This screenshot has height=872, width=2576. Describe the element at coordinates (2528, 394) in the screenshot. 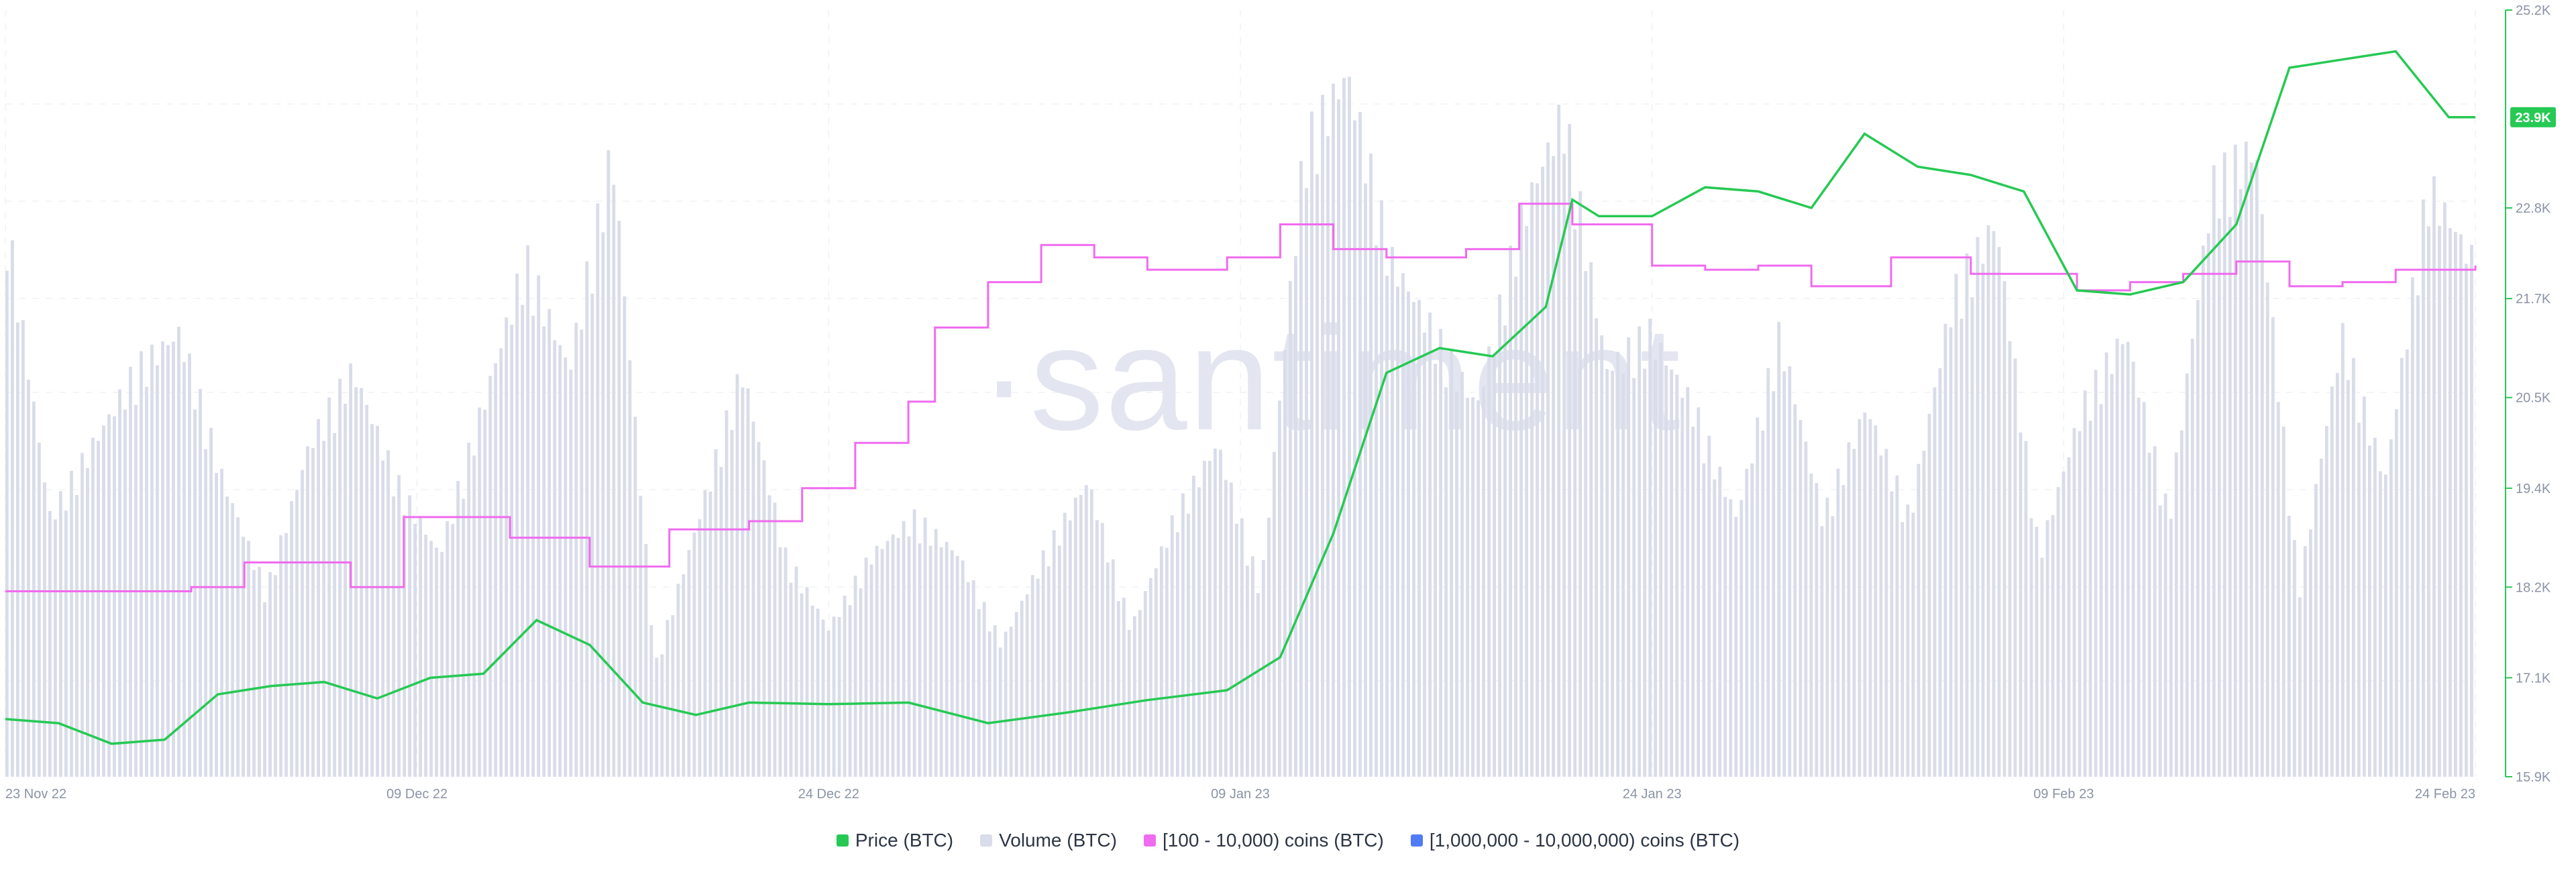

I see `y-axis: 15.9K 17.1K 18.2K 19.4K 20.5K 21.7K 22.8K 25.2K` at that location.